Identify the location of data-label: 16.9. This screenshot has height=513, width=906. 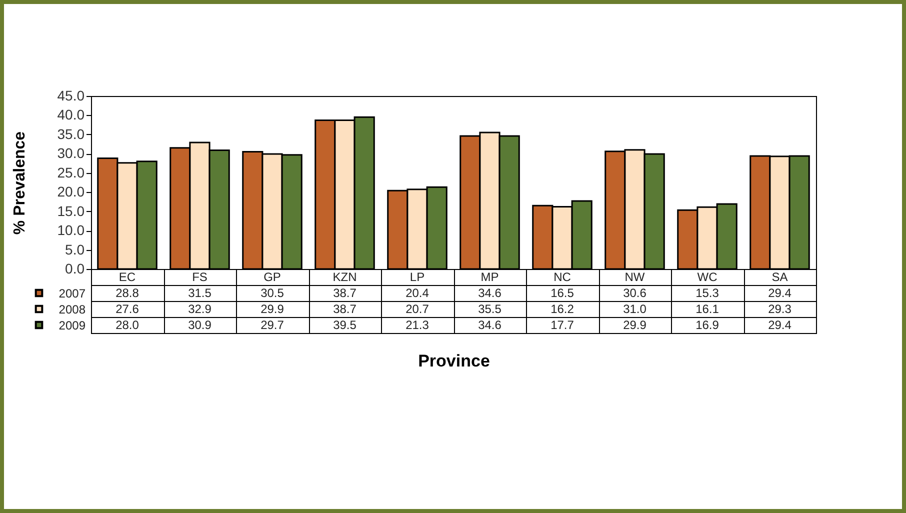
(708, 325).